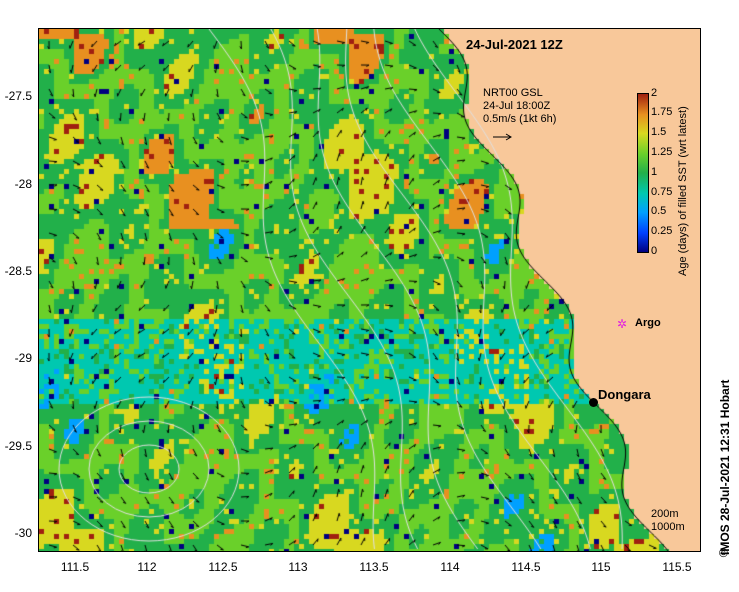 This screenshot has height=592, width=739. Describe the element at coordinates (665, 514) in the screenshot. I see `contour-legend-200: 200m` at that location.